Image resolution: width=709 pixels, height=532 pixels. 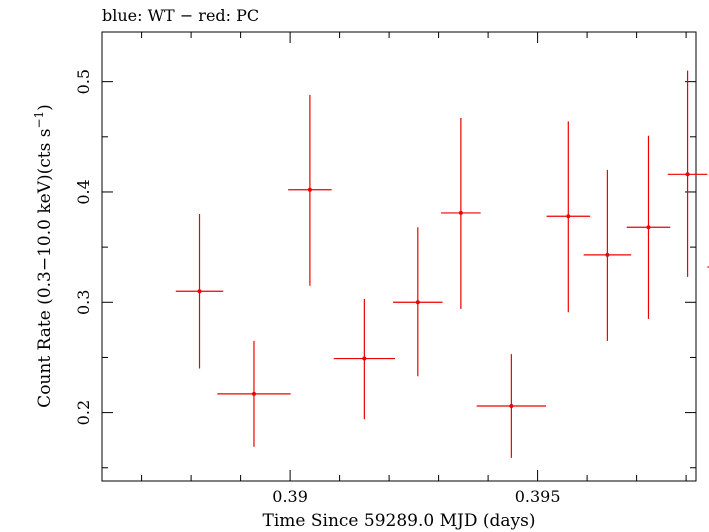 What do you see at coordinates (45, 107) in the screenshot?
I see `y-axis-label-close: )` at bounding box center [45, 107].